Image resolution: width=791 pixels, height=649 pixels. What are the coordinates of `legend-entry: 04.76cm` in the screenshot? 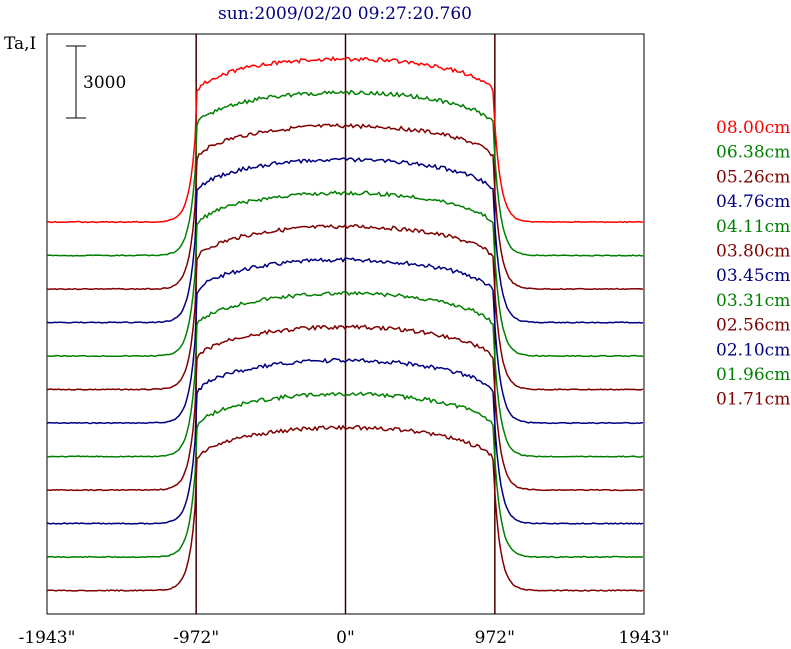 It's located at (753, 202).